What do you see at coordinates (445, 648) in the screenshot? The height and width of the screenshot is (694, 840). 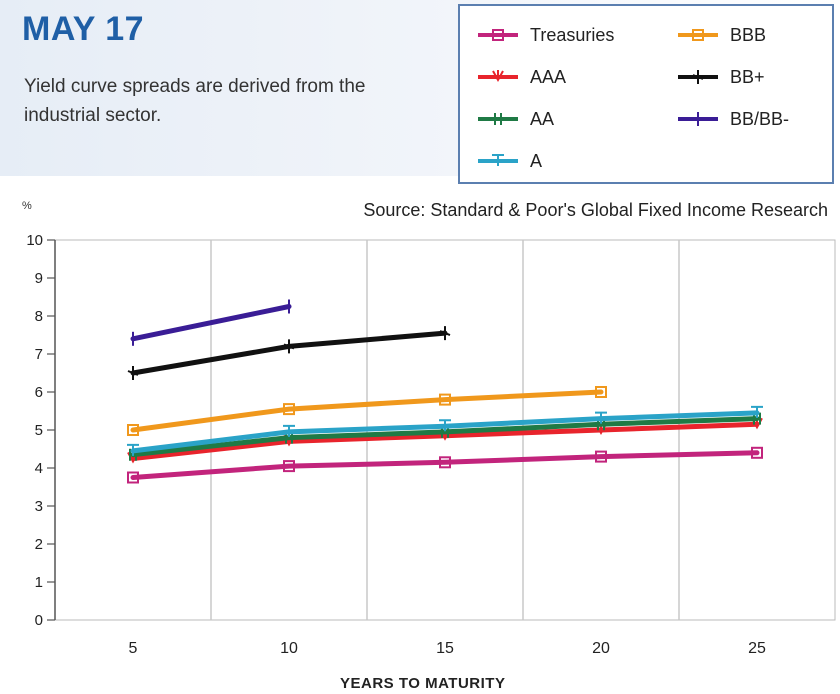 I see `x-tick-label: 15` at bounding box center [445, 648].